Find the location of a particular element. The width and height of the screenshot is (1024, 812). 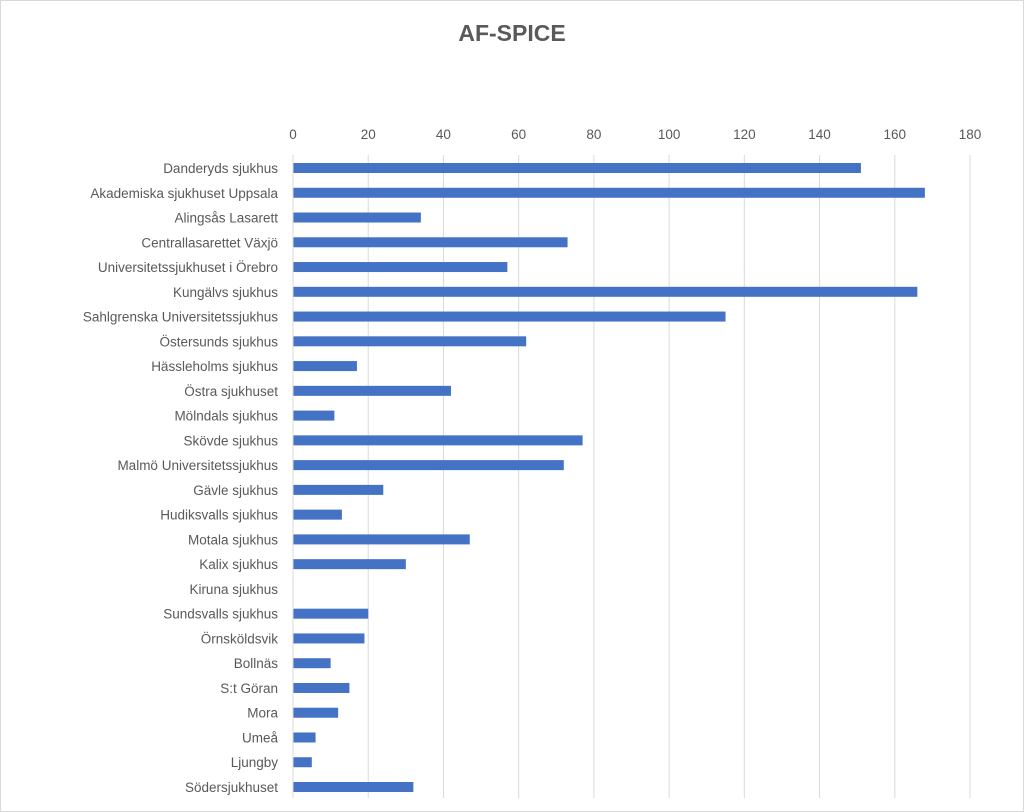

category-label: Hudiksvalls sjukhus is located at coordinates (219, 515).